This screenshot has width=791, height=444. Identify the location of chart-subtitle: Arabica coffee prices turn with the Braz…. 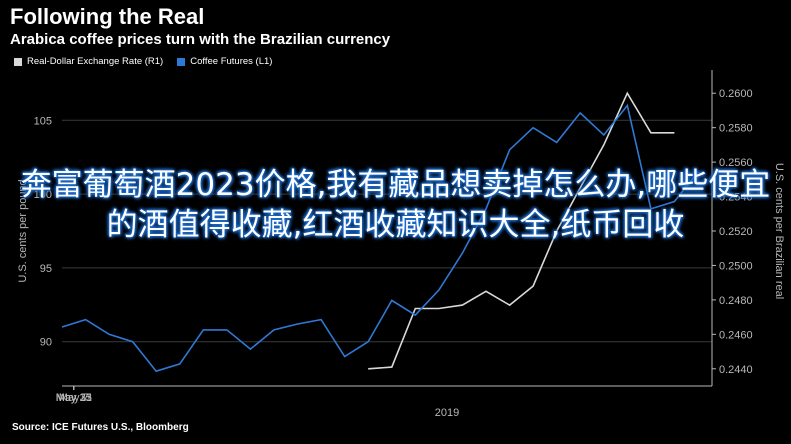
(200, 39).